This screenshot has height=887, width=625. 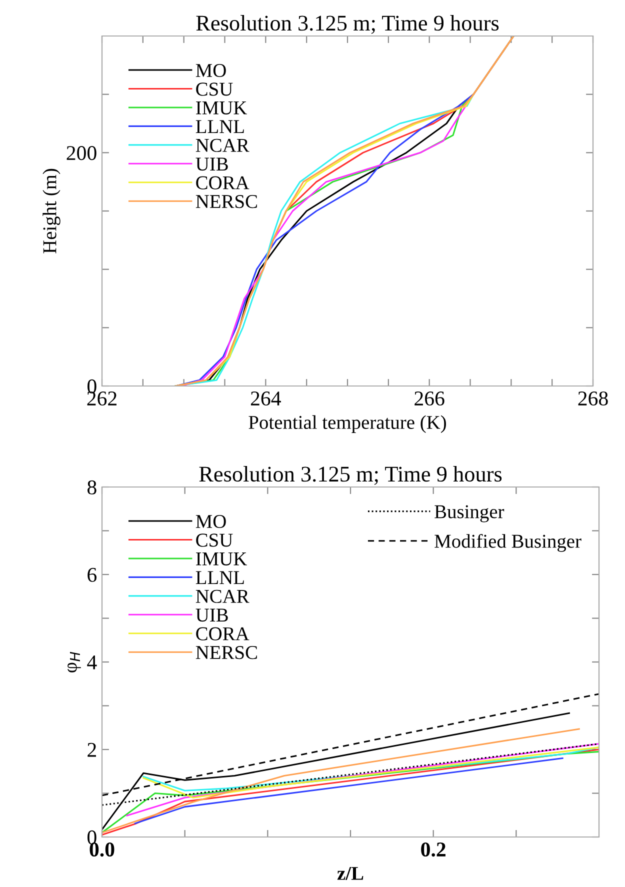 What do you see at coordinates (92, 386) in the screenshot?
I see `y-tick-label: 0` at bounding box center [92, 386].